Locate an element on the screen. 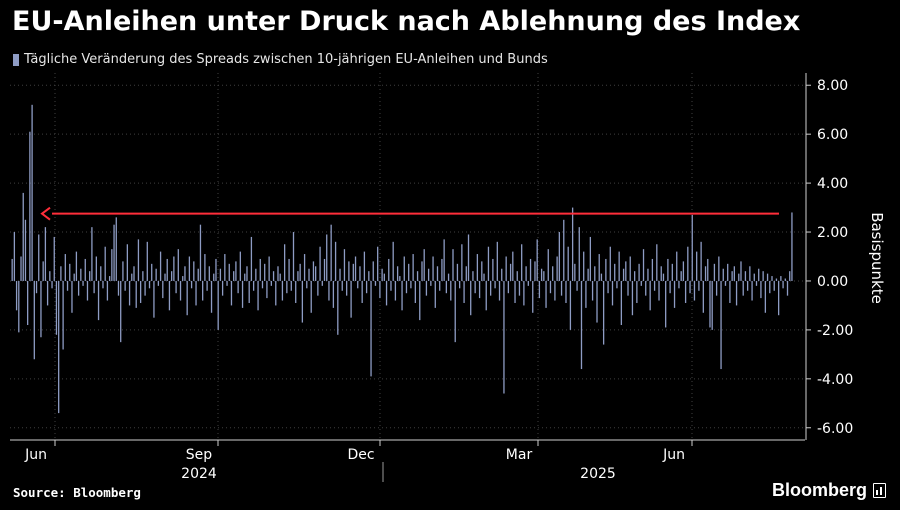  y-tick-label: 2.00 is located at coordinates (832, 233).